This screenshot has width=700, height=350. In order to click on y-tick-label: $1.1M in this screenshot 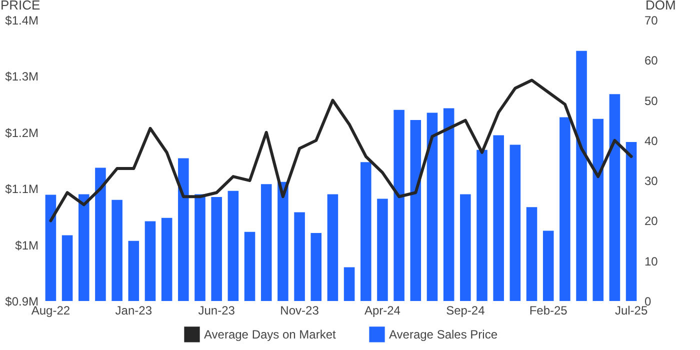, I will do `click(21, 189)`.